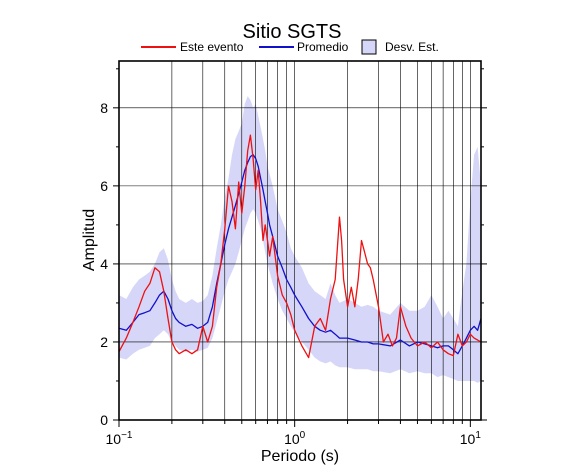 This screenshot has width=586, height=475. What do you see at coordinates (300, 456) in the screenshot?
I see `x-axis-label: Periodo (s)` at bounding box center [300, 456].